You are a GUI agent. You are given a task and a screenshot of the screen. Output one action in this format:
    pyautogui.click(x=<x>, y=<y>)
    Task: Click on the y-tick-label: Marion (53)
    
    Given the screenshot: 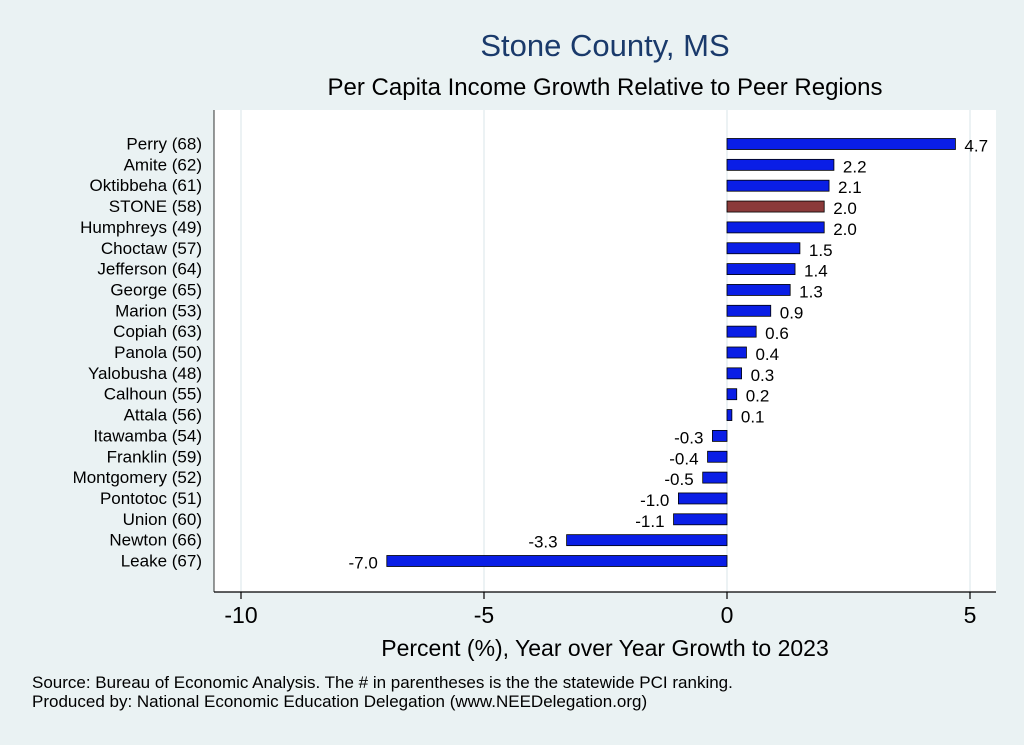 What is the action you would take?
    pyautogui.click(x=158, y=310)
    